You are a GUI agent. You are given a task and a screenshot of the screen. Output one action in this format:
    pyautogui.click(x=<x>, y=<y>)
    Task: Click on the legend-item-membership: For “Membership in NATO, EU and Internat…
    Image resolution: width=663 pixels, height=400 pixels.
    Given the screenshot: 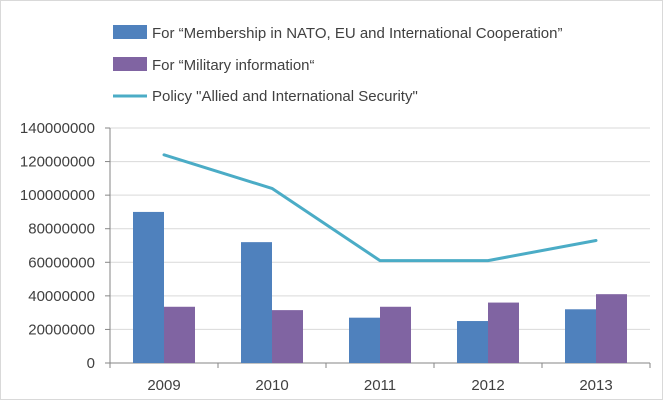 What is the action you would take?
    pyautogui.click(x=337, y=33)
    